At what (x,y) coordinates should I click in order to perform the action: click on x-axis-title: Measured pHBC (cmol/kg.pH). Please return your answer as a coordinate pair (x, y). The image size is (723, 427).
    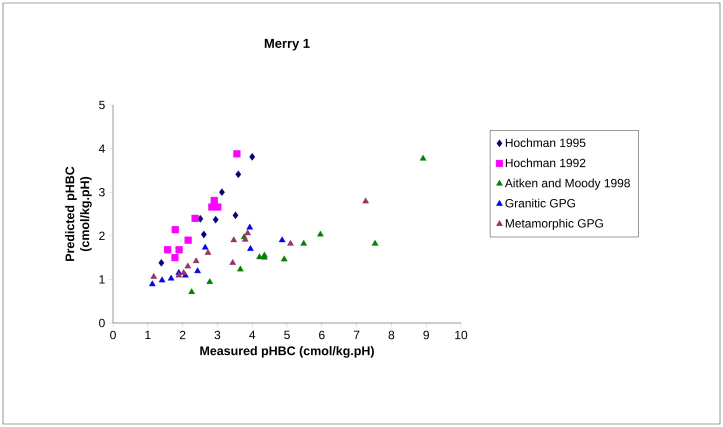
    Looking at the image, I should click on (287, 352).